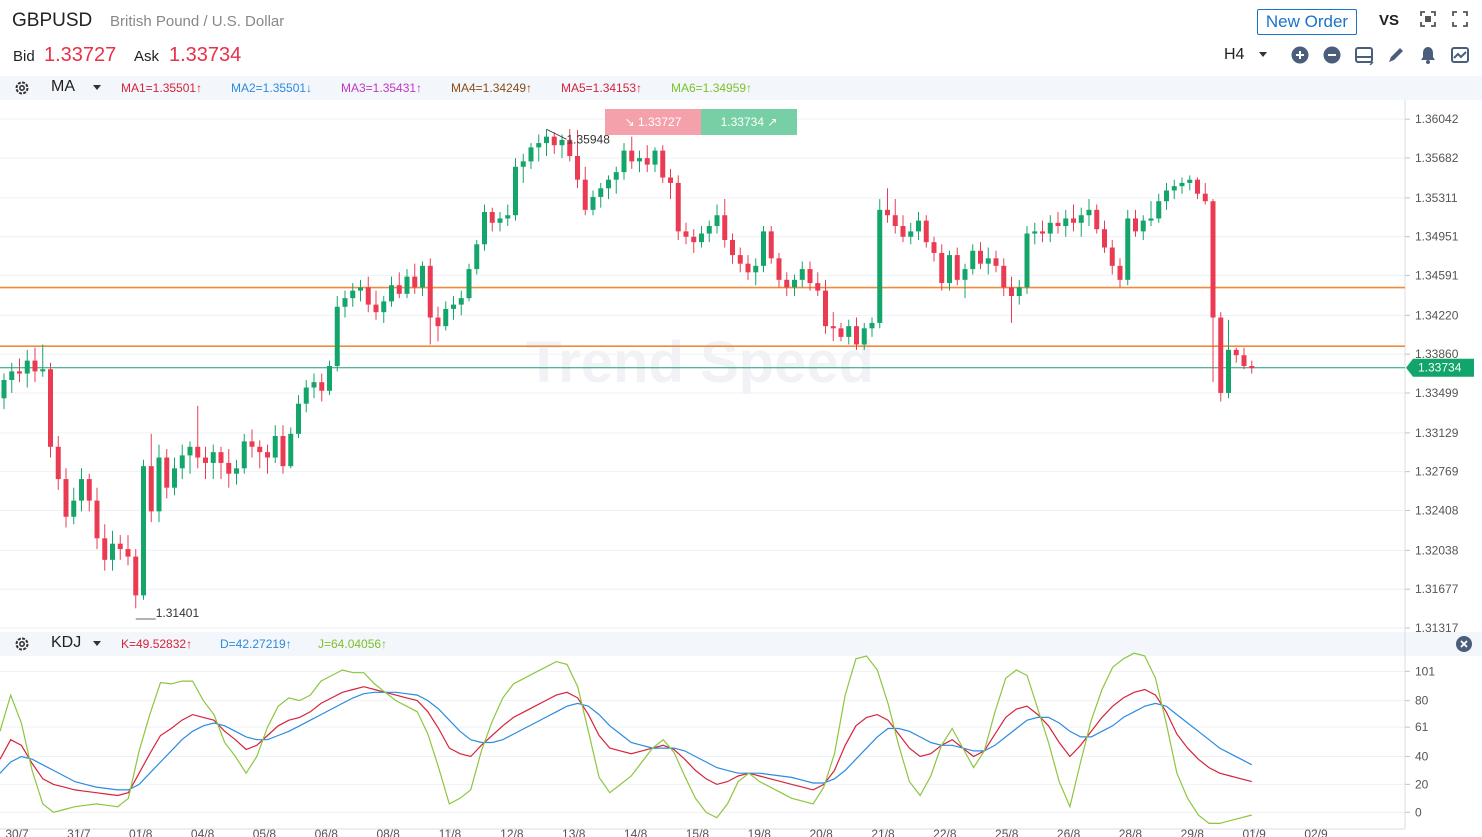 The height and width of the screenshot is (837, 1482). Describe the element at coordinates (1437, 393) in the screenshot. I see `price-tick-label: 1.33499` at that location.